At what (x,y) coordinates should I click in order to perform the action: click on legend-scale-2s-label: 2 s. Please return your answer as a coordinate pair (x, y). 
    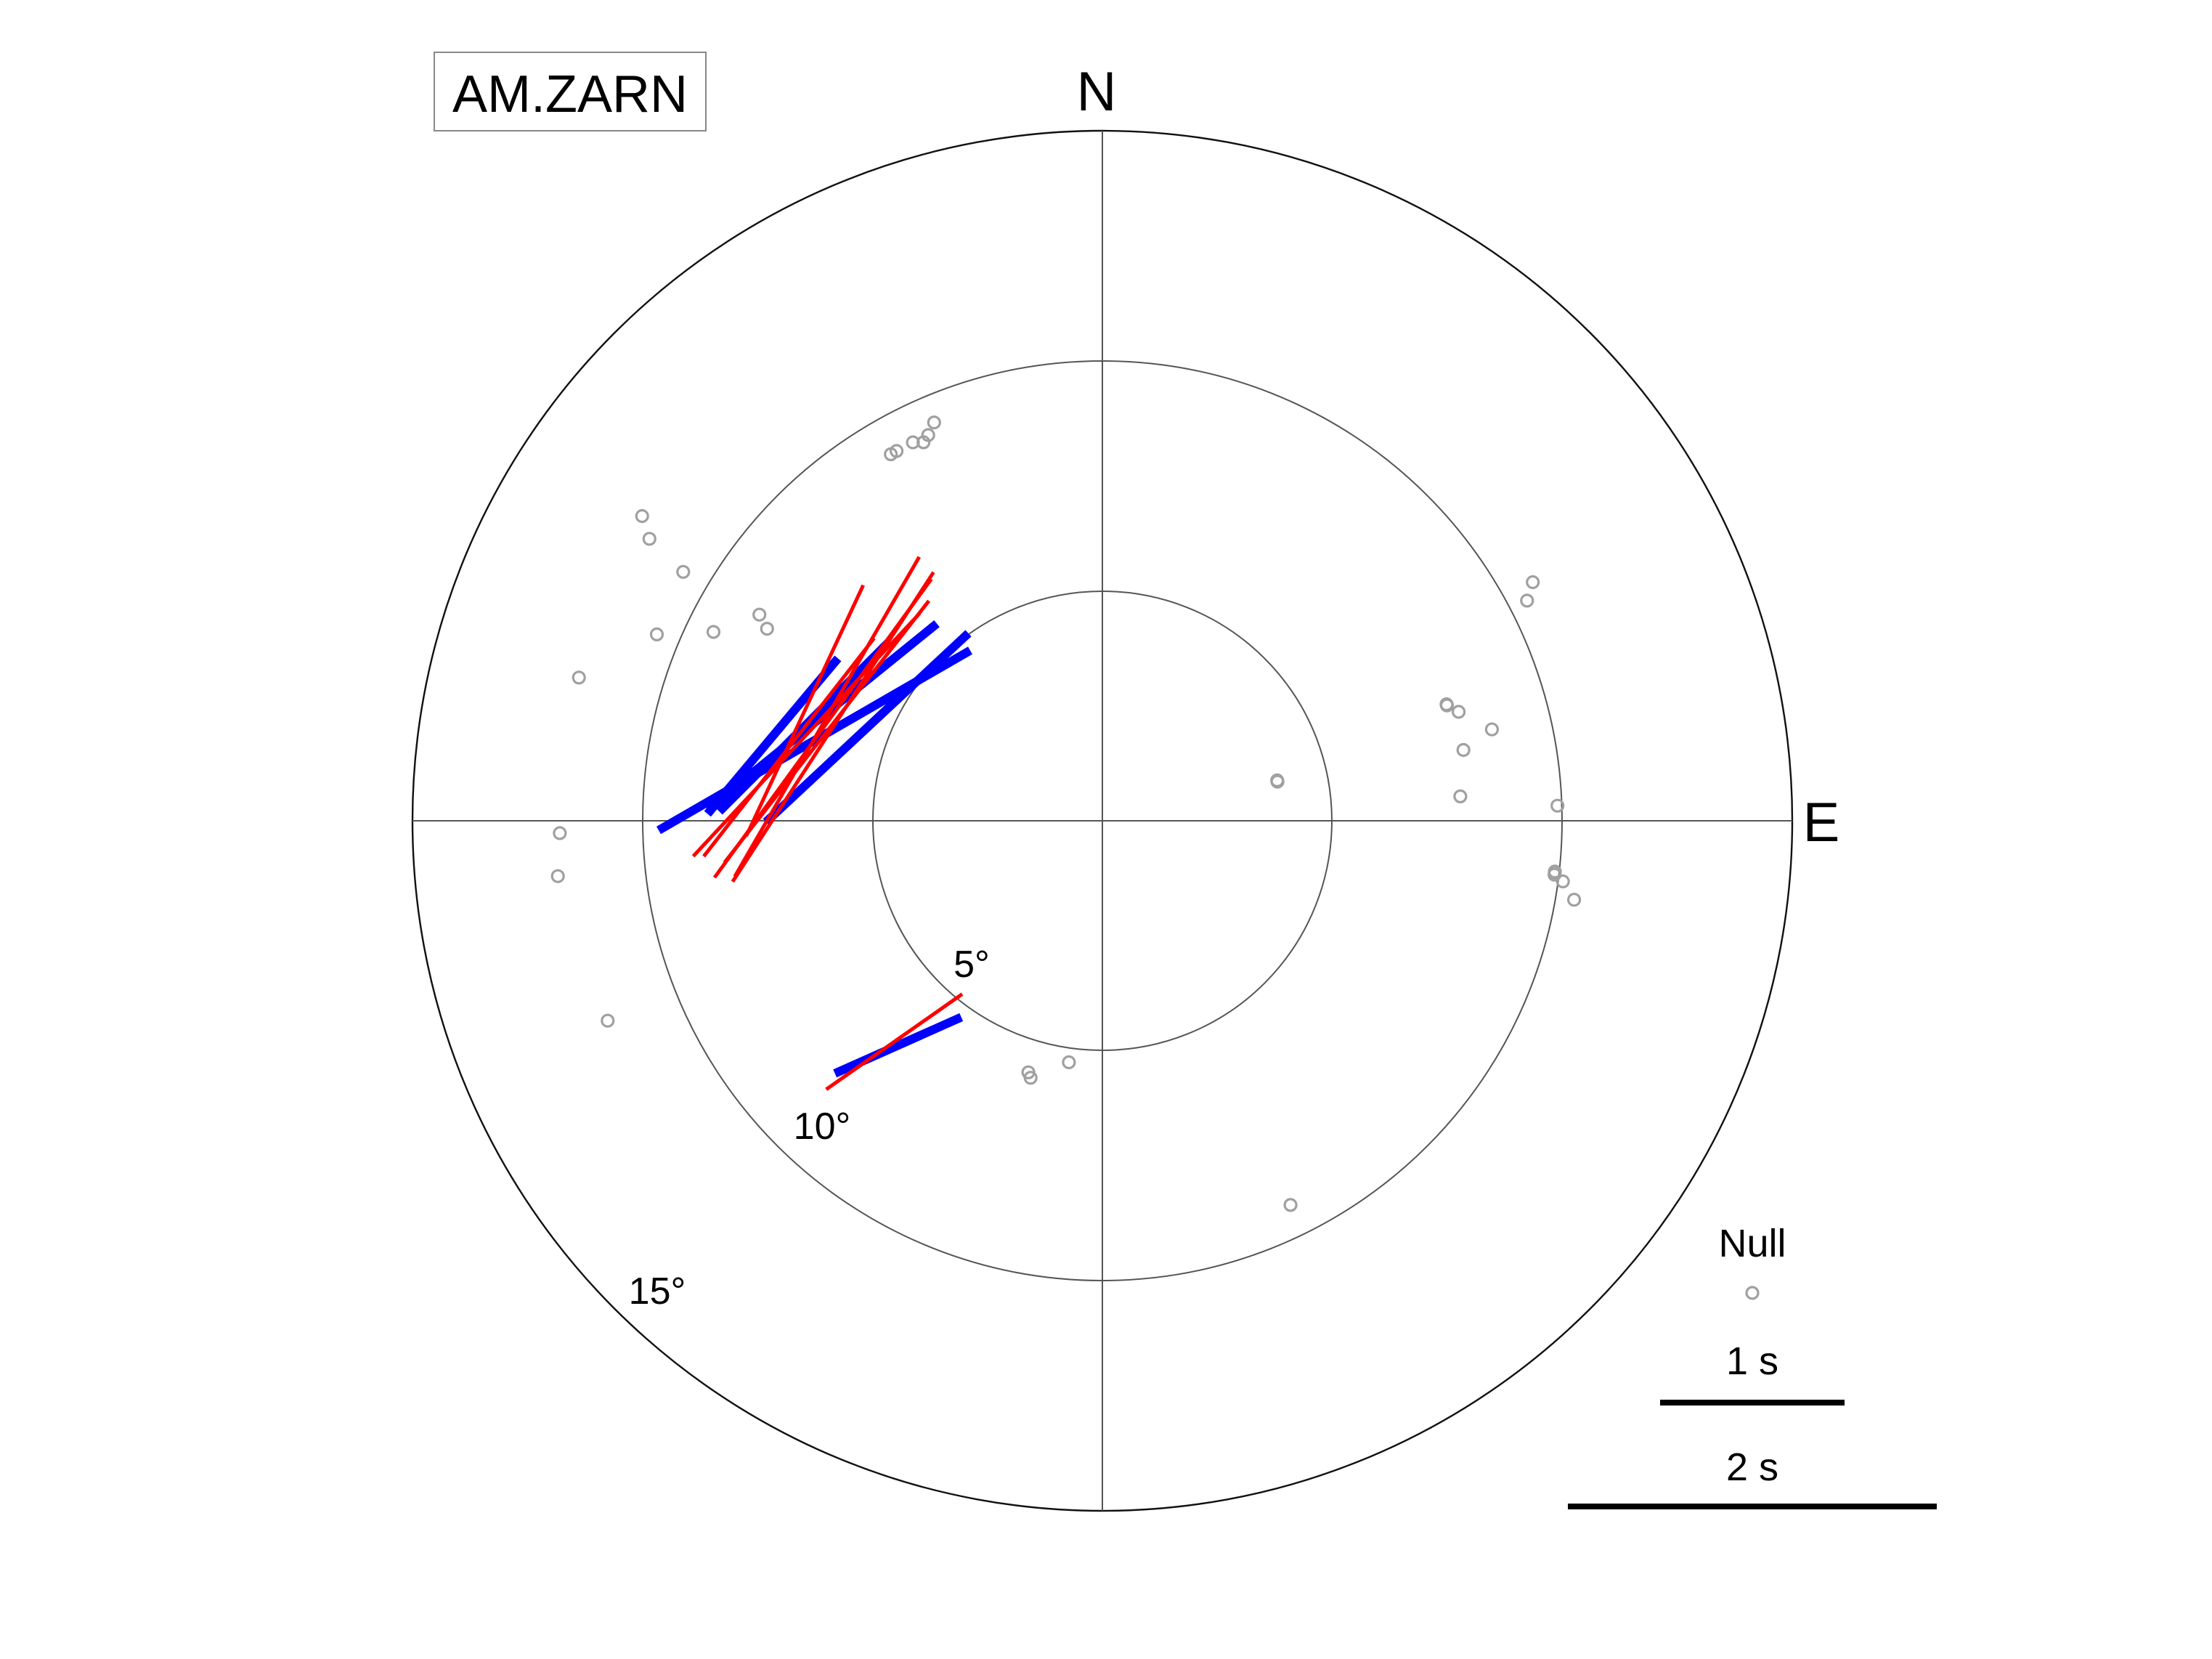
    Looking at the image, I should click on (1752, 1467).